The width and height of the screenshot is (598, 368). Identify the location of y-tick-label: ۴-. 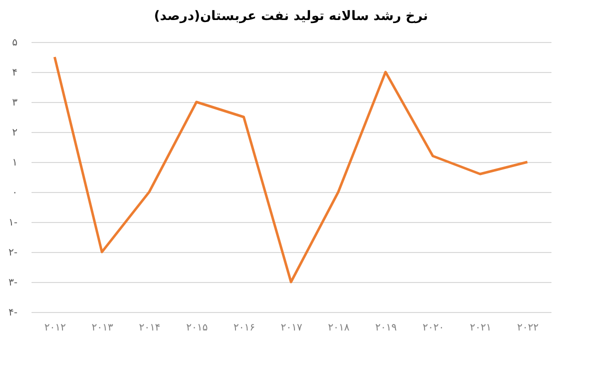
(13, 313).